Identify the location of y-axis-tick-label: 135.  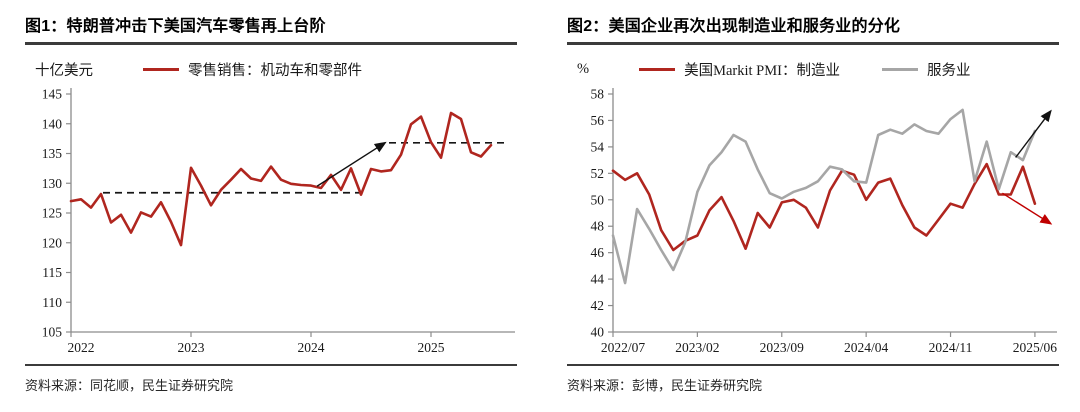
(52, 153).